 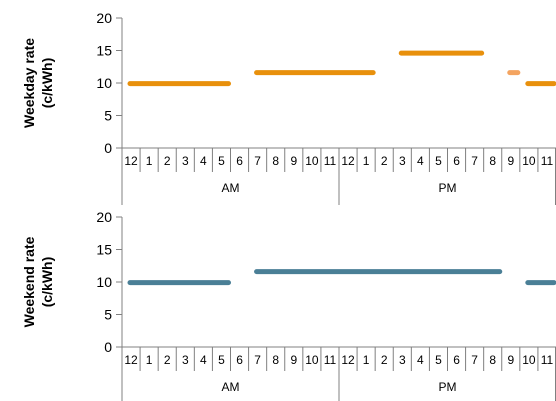 What do you see at coordinates (29, 83) in the screenshot?
I see `y-axis-label-line: Weekday rate` at bounding box center [29, 83].